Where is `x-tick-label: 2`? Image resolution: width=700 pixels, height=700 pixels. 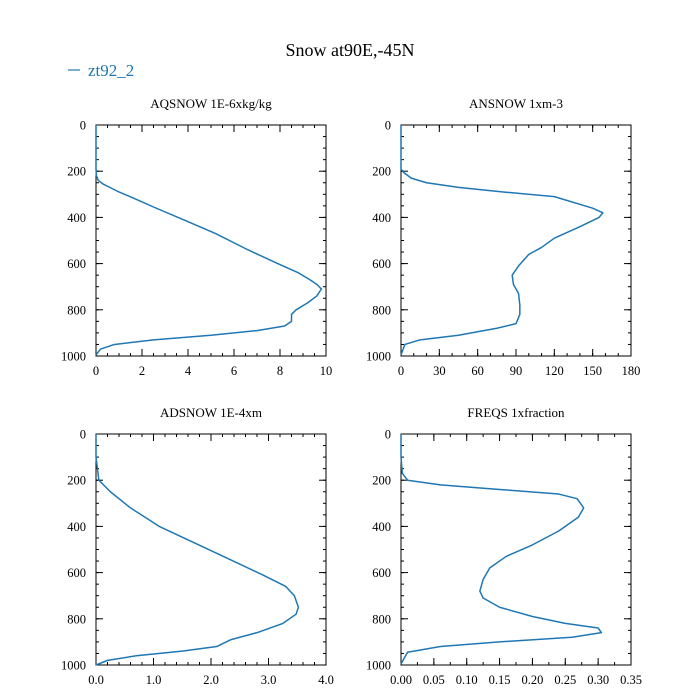
x-tick-label: 2 is located at coordinates (142, 371).